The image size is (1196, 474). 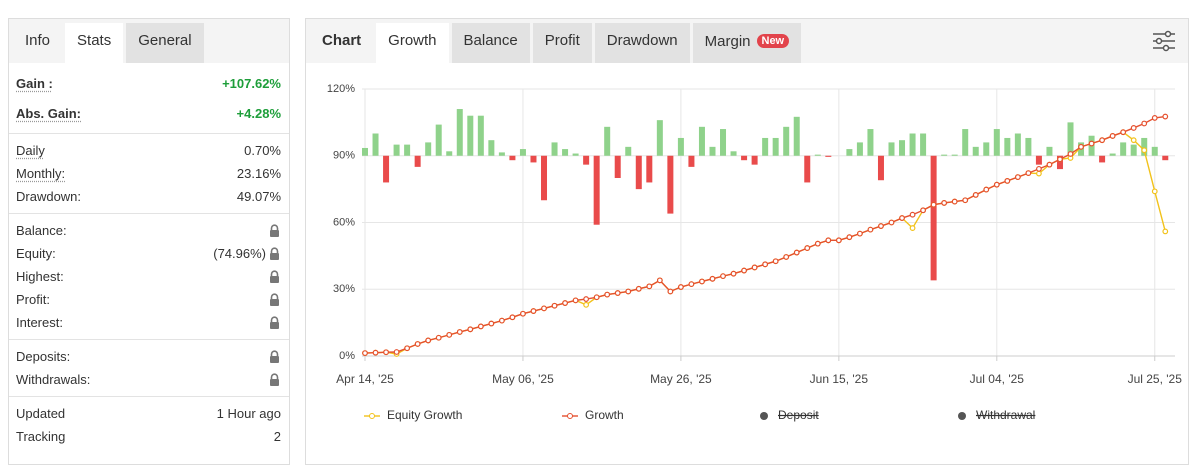 What do you see at coordinates (148, 436) in the screenshot?
I see `stats-row: Tracking 2` at bounding box center [148, 436].